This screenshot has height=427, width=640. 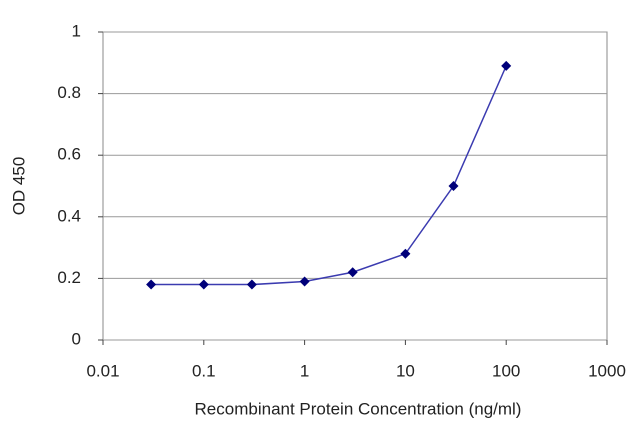 What do you see at coordinates (69, 215) in the screenshot?
I see `y-tick-label: 0.4` at bounding box center [69, 215].